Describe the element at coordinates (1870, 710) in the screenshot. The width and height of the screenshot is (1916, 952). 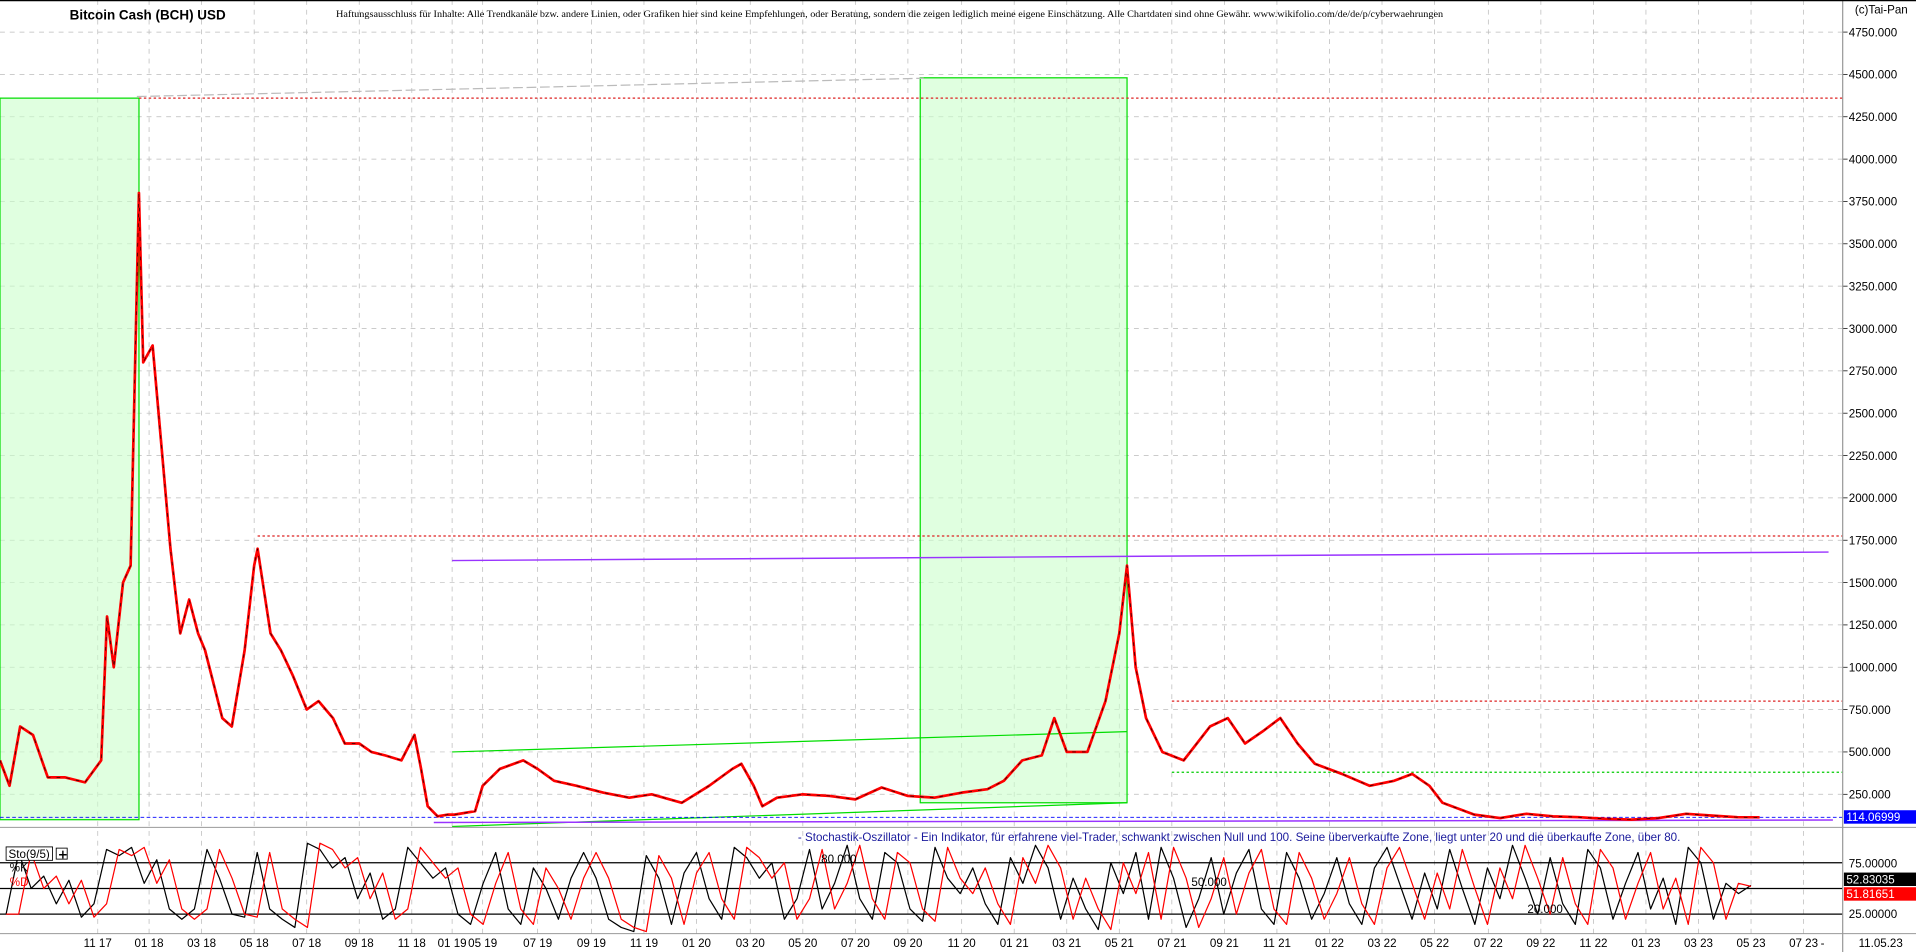
I see `y-tick-label: 750.000` at that location.